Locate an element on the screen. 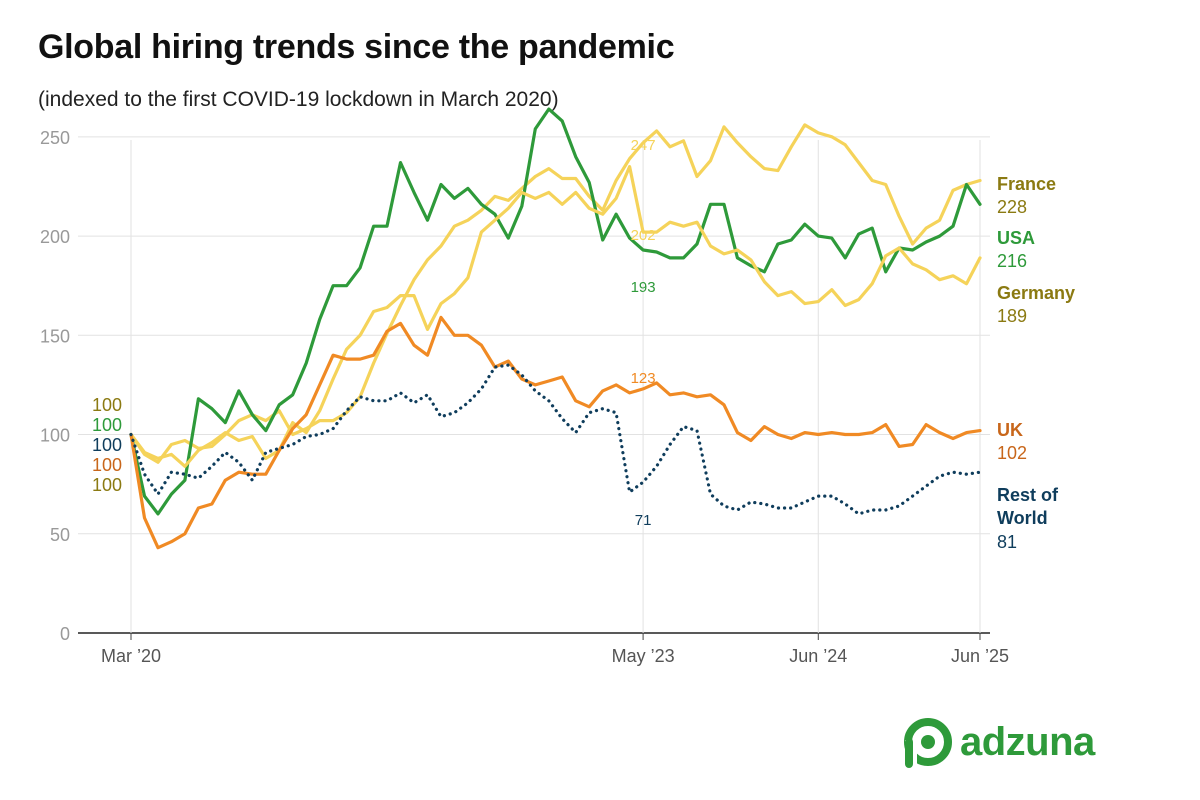 The width and height of the screenshot is (1200, 800). y-tick-label: 250 is located at coordinates (55, 138).